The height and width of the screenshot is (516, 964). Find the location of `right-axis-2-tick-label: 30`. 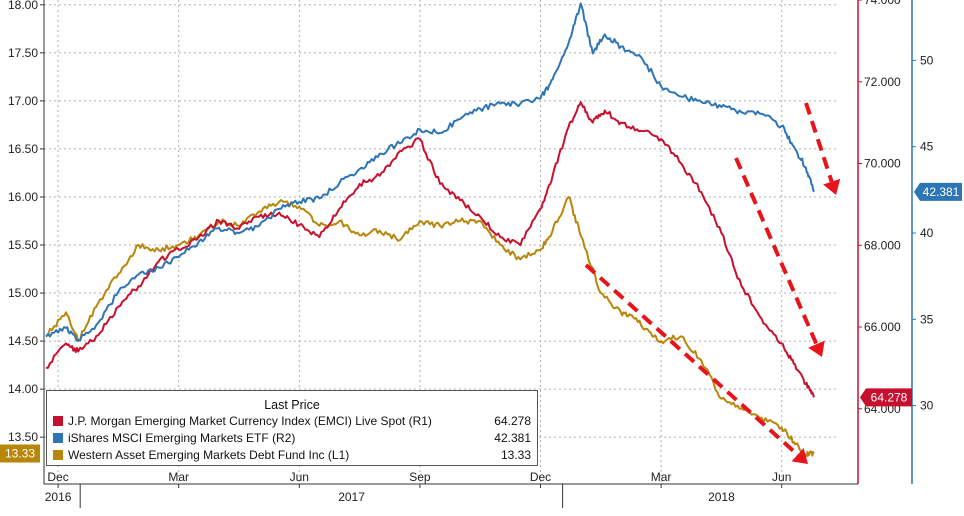

right-axis-2-tick-label: 30 is located at coordinates (927, 406).